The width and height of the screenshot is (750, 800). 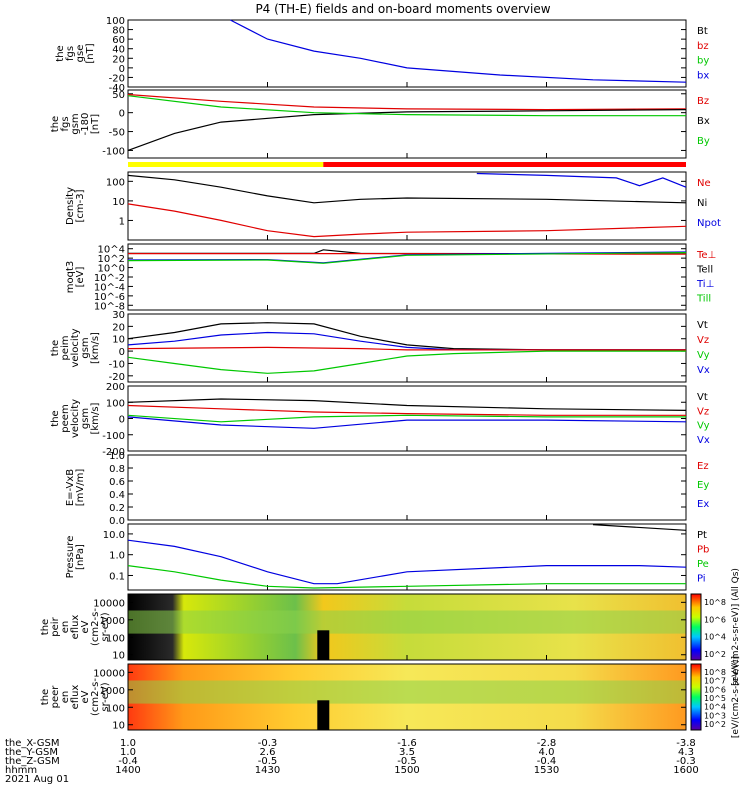 I want to click on data-gap, so click(x=323, y=715).